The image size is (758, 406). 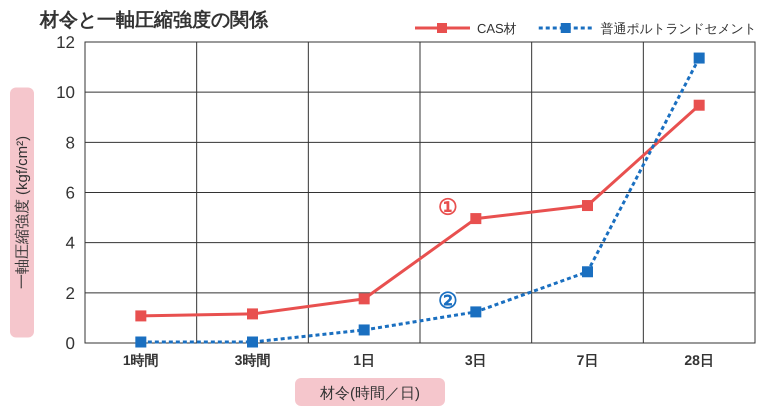 I want to click on y-tick-label: 6, so click(x=70, y=193).